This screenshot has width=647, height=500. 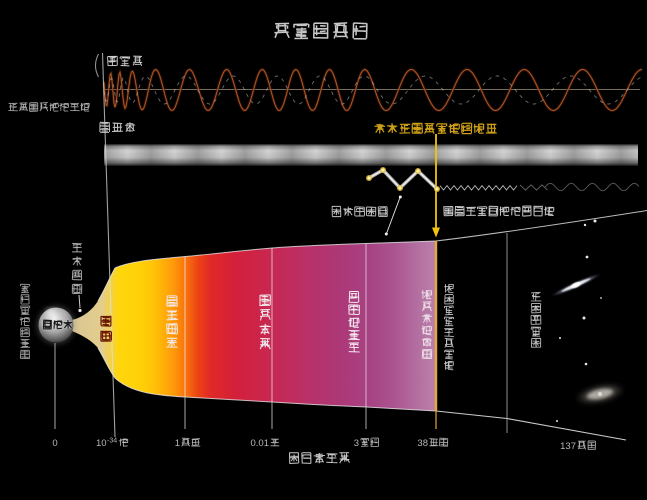 I want to click on svg-text: 1, so click(x=177, y=443).